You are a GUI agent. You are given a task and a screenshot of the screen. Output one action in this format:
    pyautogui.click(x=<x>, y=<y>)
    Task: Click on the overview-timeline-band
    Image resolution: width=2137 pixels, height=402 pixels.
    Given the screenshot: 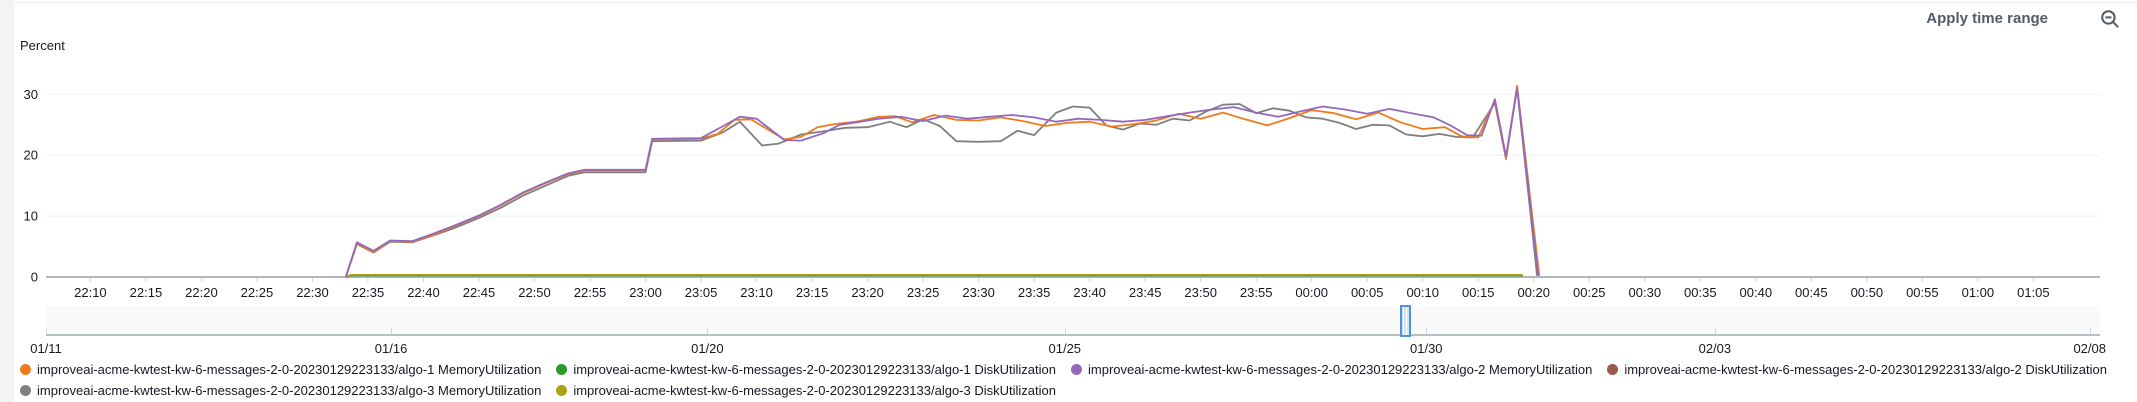 What is the action you would take?
    pyautogui.click(x=1073, y=320)
    